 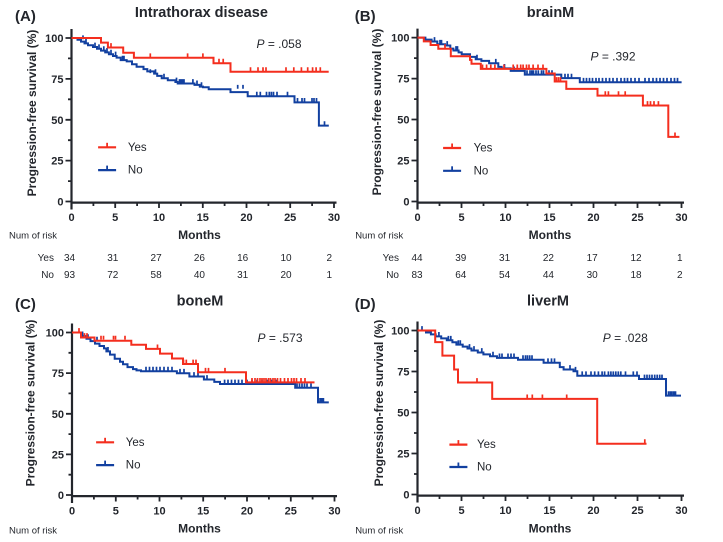 I want to click on svg-text: 22, so click(x=549, y=258).